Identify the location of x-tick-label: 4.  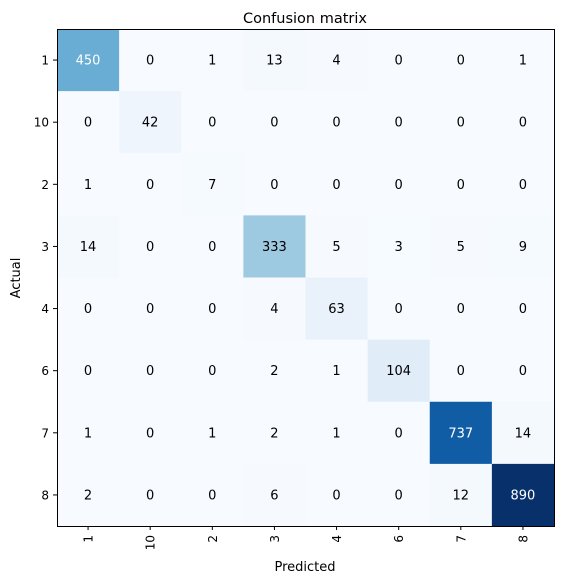
(337, 539).